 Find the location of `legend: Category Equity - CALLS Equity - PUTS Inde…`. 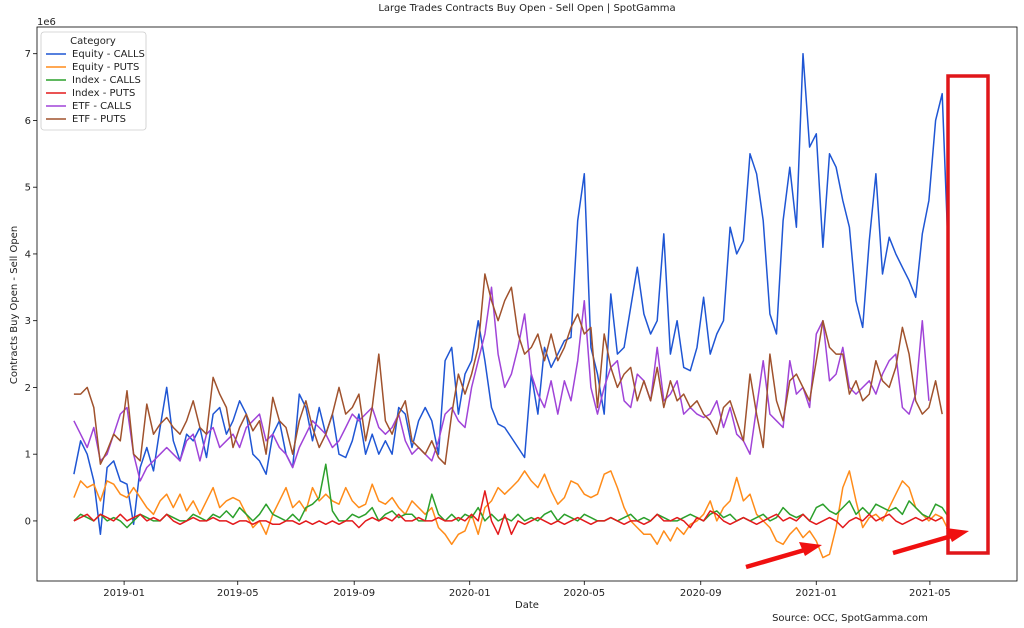

legend: Category Equity - CALLS Equity - PUTS Inde… is located at coordinates (93, 81).